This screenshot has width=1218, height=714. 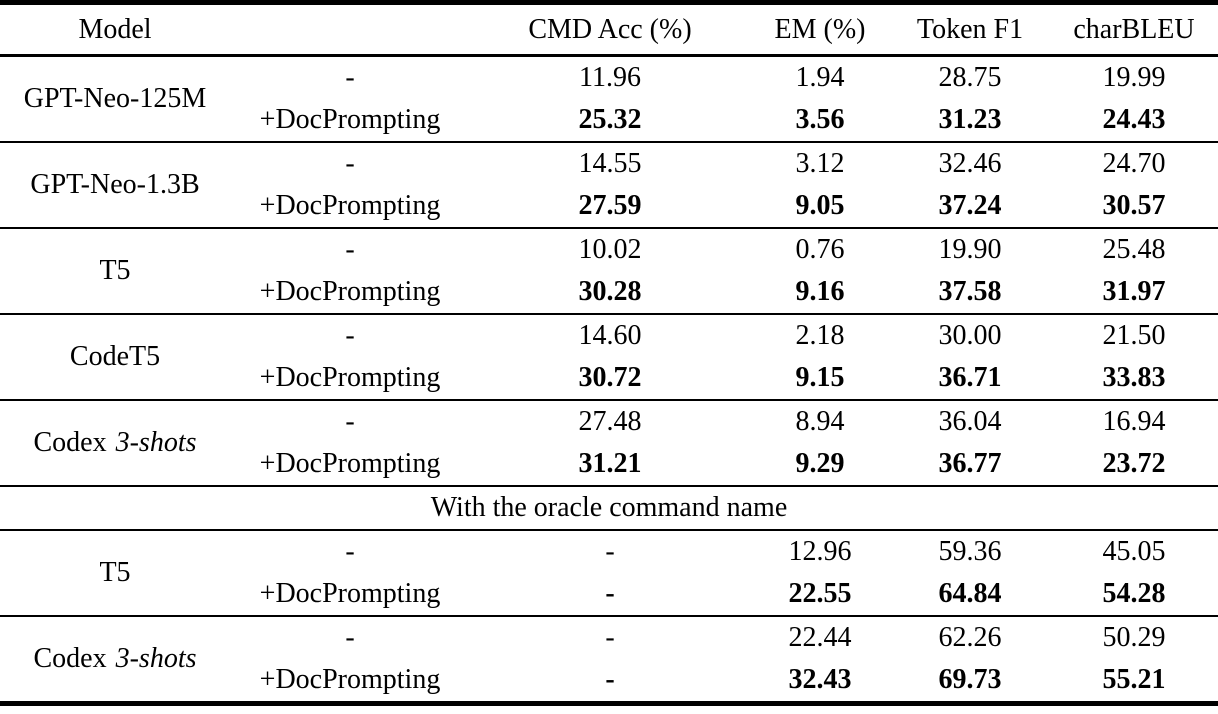 What do you see at coordinates (820, 291) in the screenshot?
I see `metric-value: 9.16` at bounding box center [820, 291].